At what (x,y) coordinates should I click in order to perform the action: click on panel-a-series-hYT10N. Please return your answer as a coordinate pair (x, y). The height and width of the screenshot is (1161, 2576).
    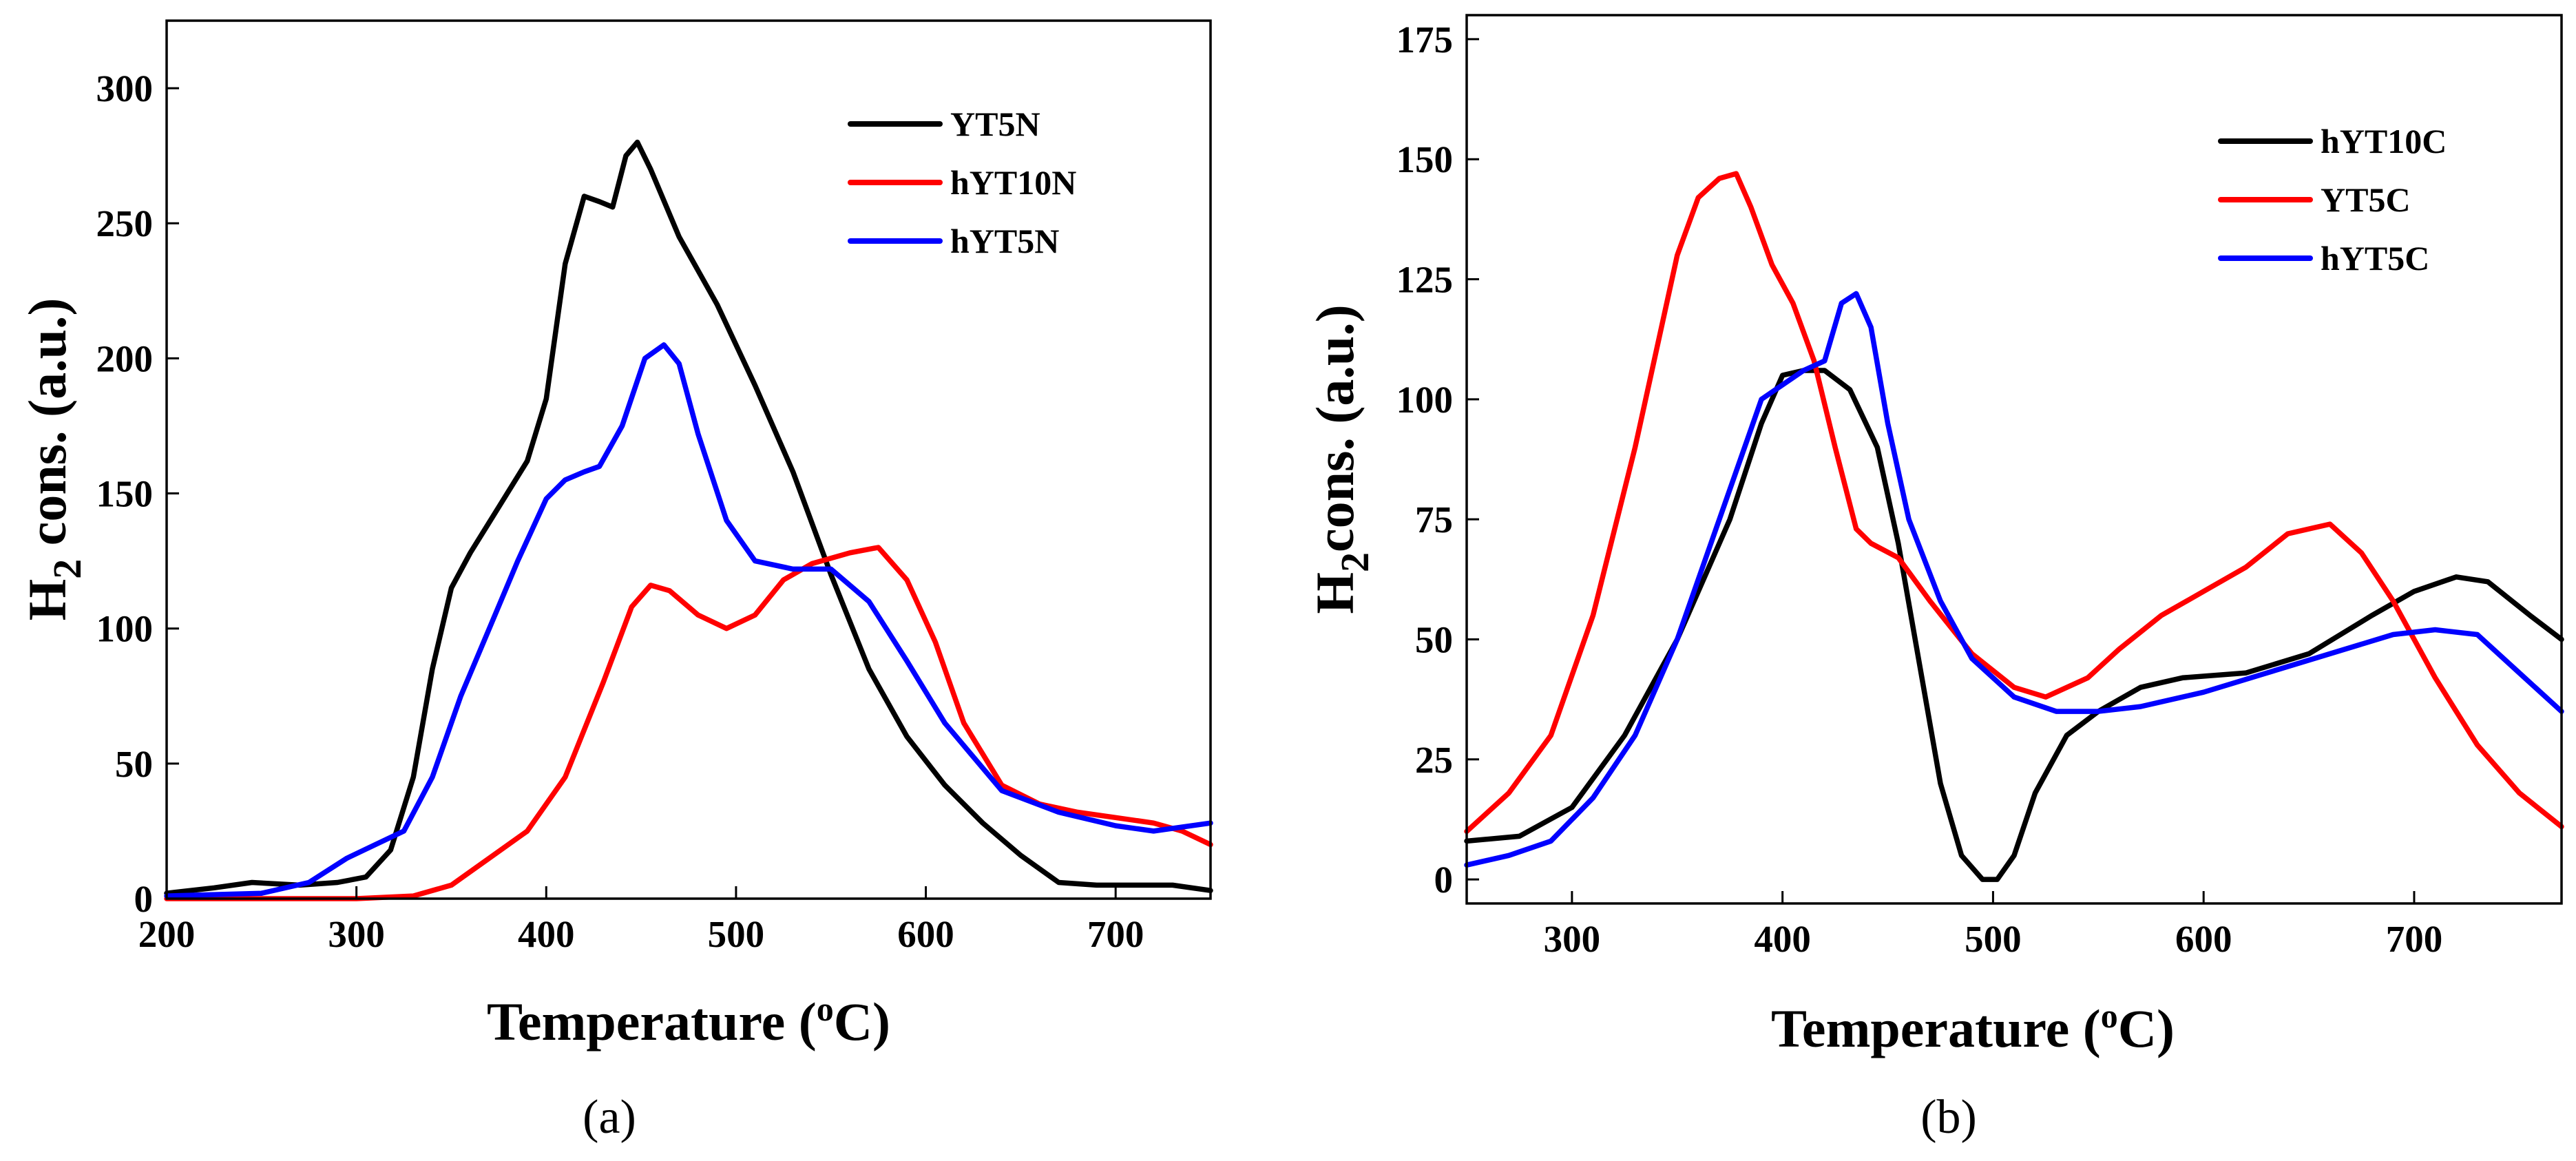
    Looking at the image, I should click on (688, 723).